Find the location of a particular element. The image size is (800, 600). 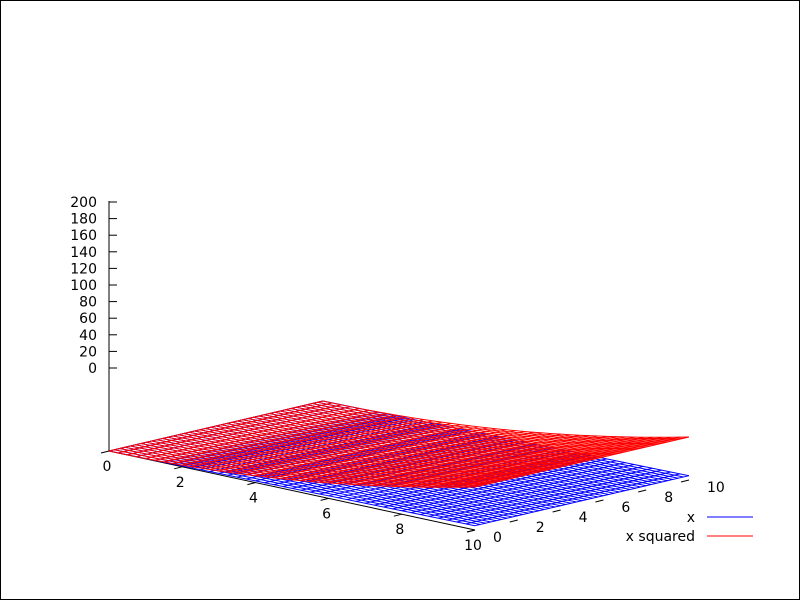

z-tick-label: 140 is located at coordinates (83, 253).